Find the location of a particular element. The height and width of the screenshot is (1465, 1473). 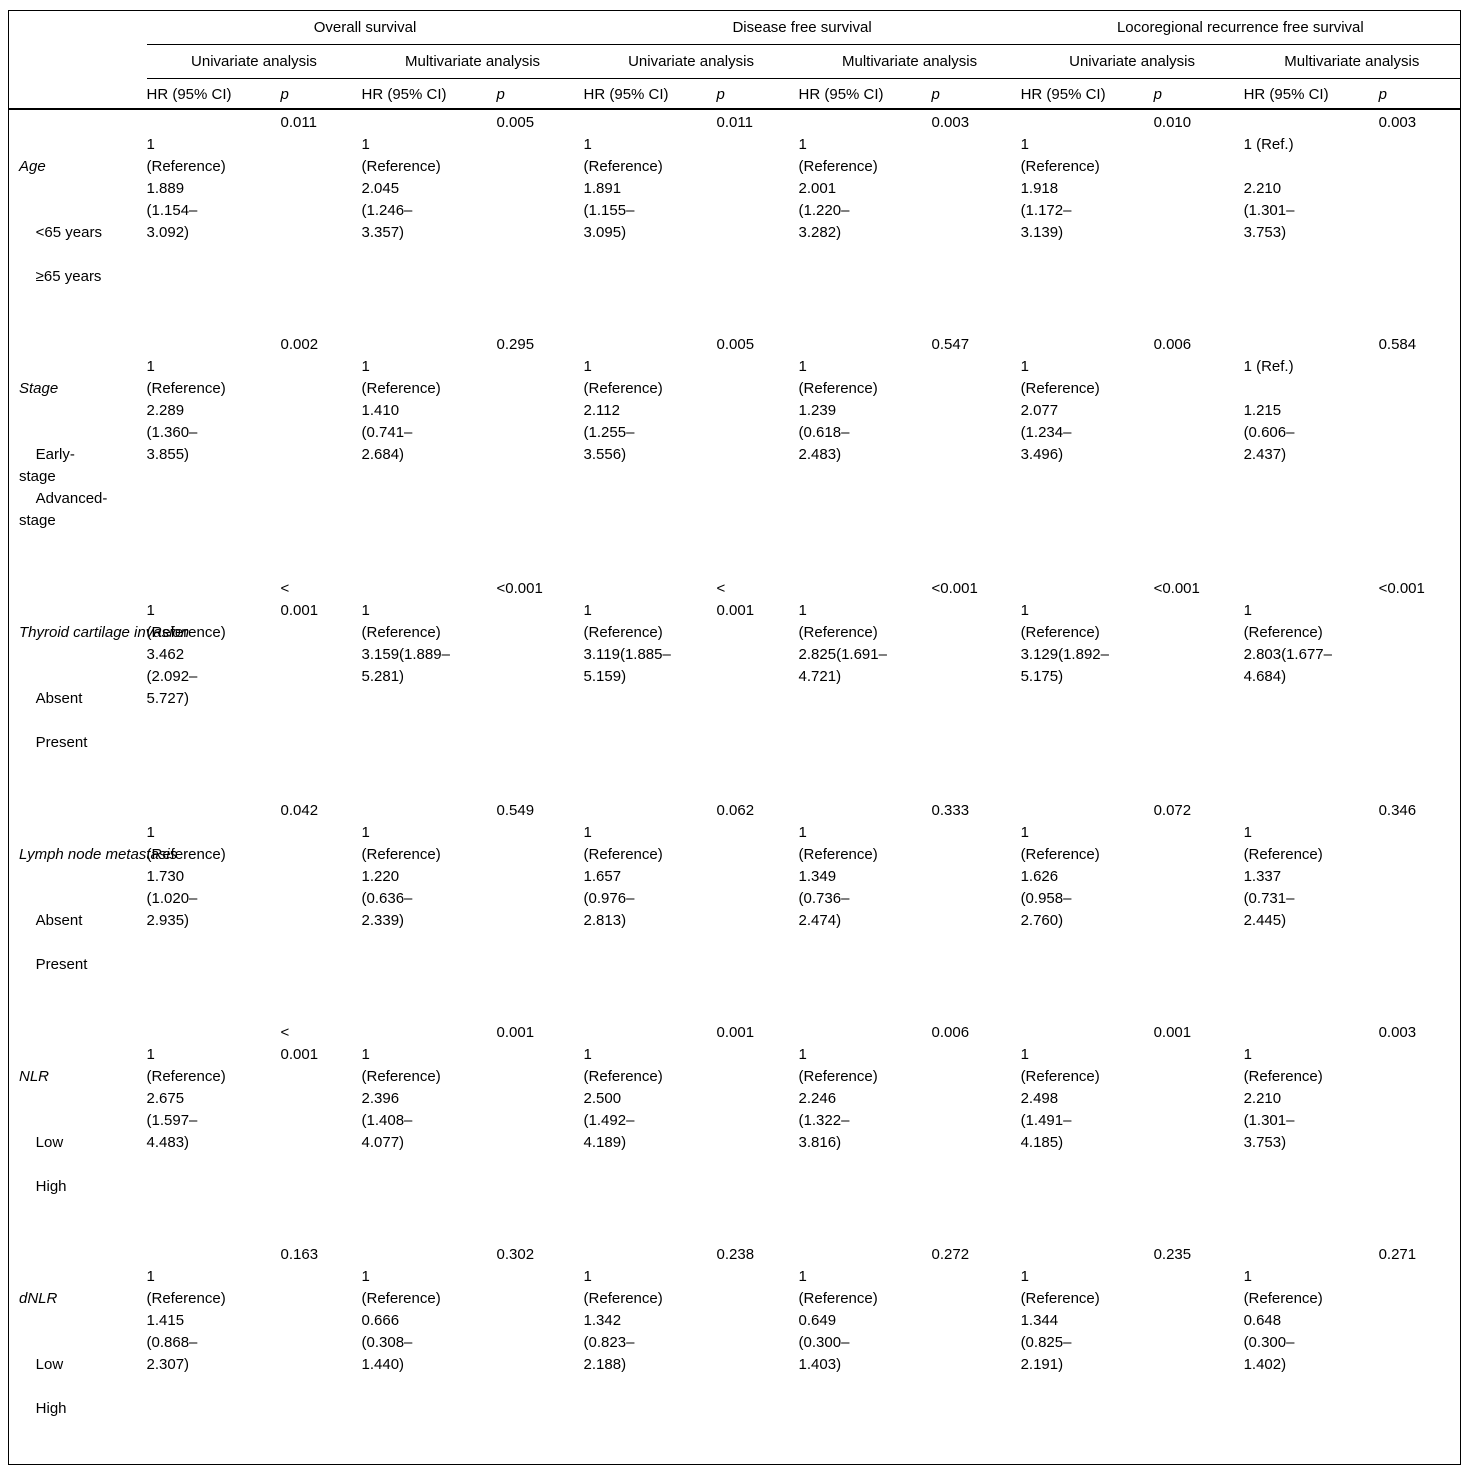

p-value-cell: 0.346 is located at coordinates (1397, 810).